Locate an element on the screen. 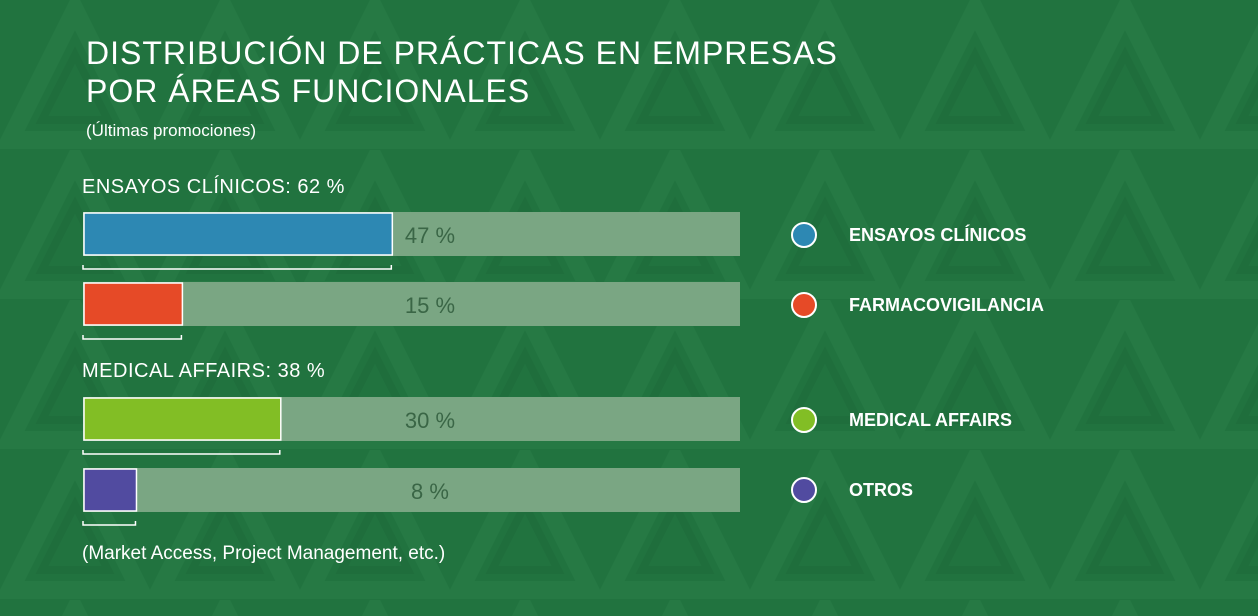  bar-value-label-medical-affairs: 30 % is located at coordinates (430, 420).